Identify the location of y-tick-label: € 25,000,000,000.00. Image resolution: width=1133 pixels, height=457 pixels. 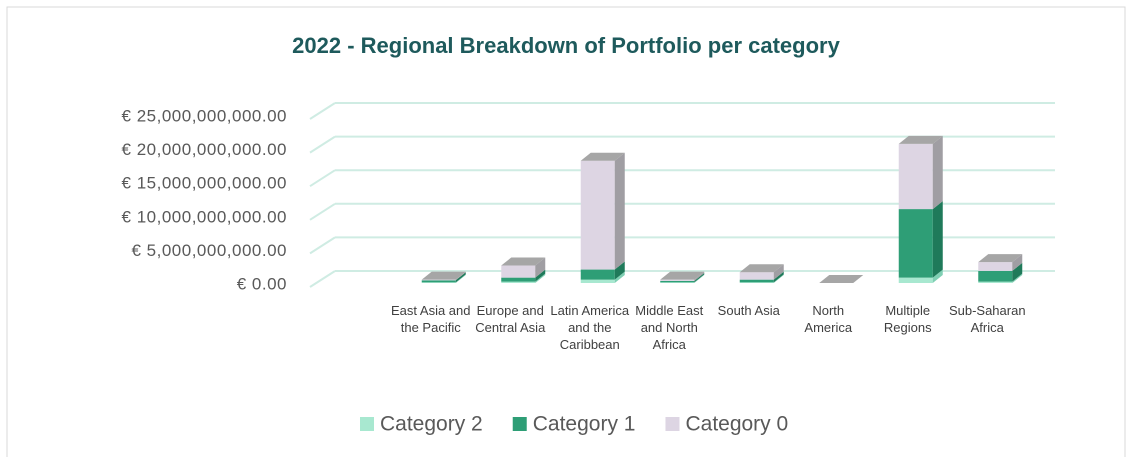
(204, 115).